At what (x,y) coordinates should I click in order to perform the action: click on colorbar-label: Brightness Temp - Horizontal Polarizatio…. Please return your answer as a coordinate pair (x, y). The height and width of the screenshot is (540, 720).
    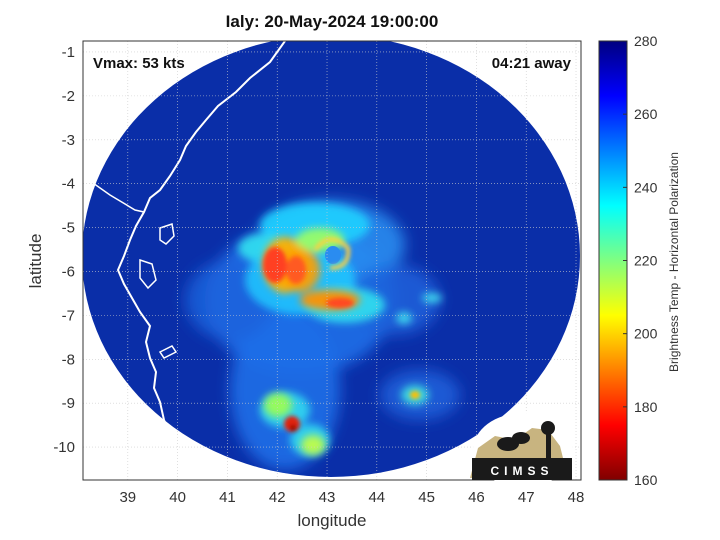
    Looking at the image, I should click on (674, 262).